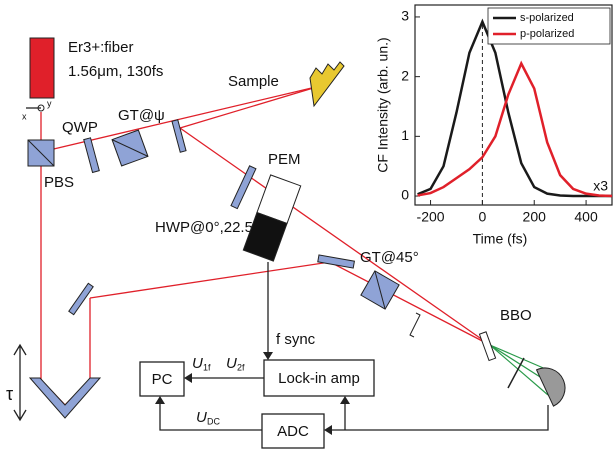 The height and width of the screenshot is (456, 614). Describe the element at coordinates (389, 257) in the screenshot. I see `label: GT@45°` at that location.